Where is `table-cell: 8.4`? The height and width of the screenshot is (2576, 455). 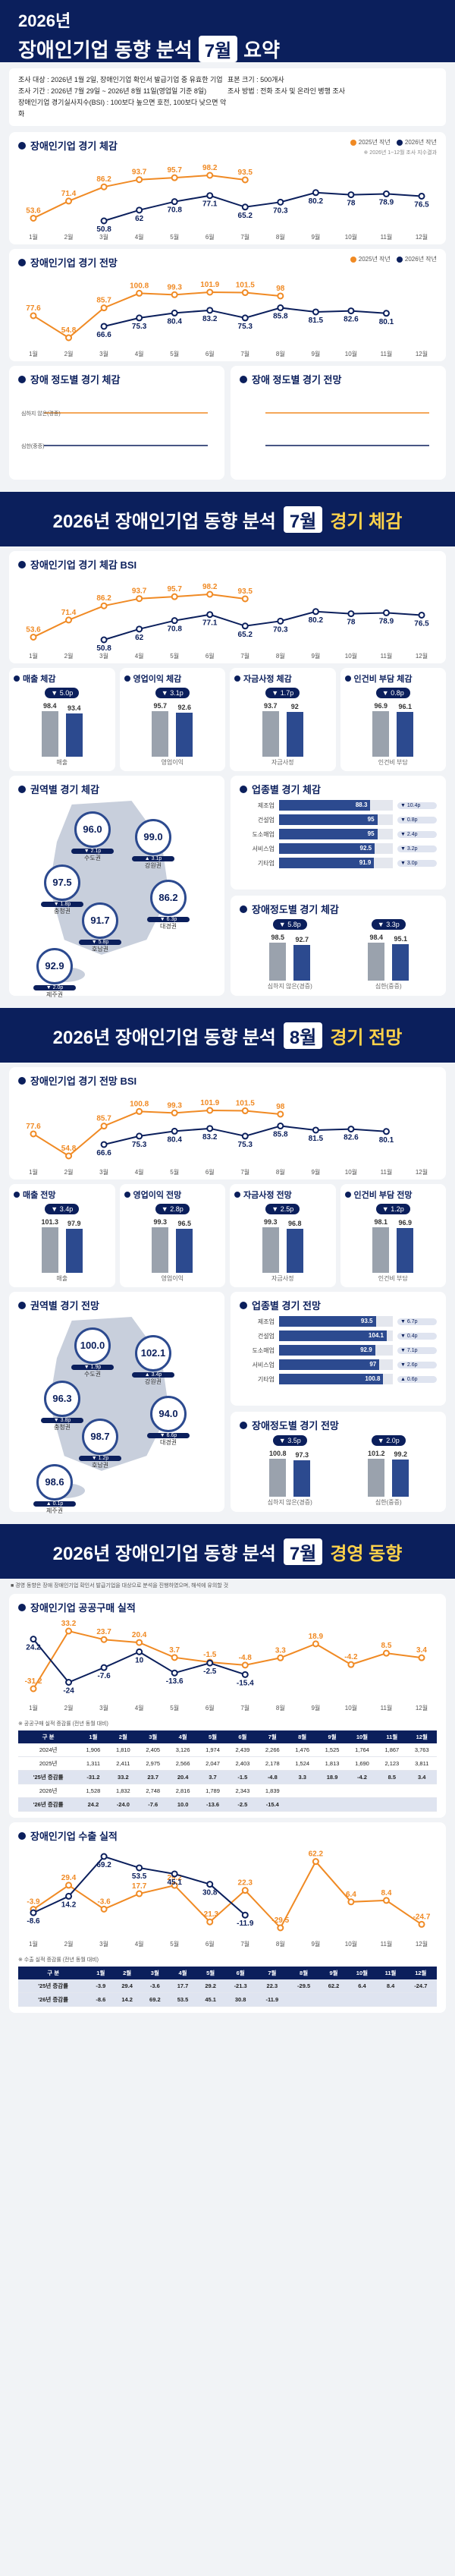
table-cell: 8.4 is located at coordinates (390, 1986).